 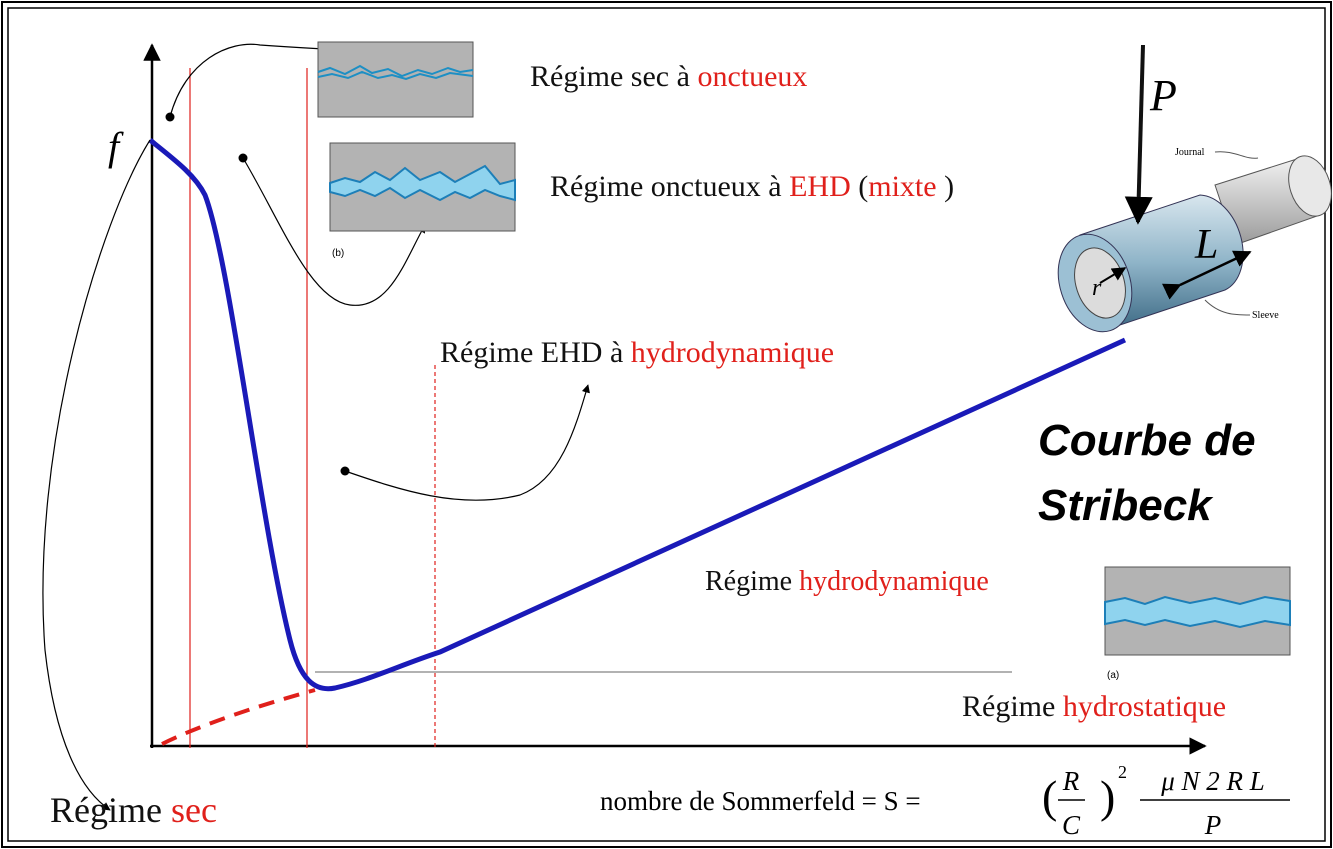 What do you see at coordinates (669, 186) in the screenshot?
I see `label-part: Régime onctueux à` at bounding box center [669, 186].